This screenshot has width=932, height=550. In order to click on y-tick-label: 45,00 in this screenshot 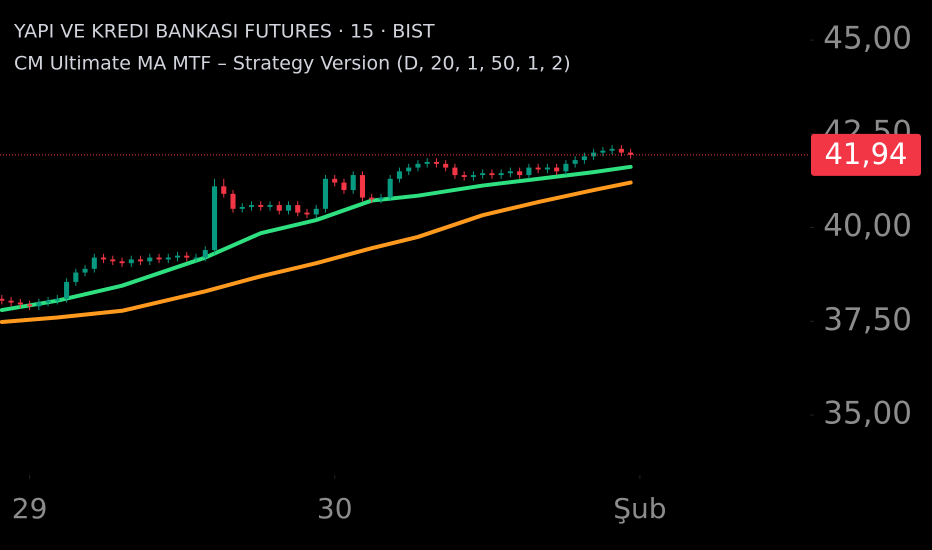, I will do `click(867, 39)`.